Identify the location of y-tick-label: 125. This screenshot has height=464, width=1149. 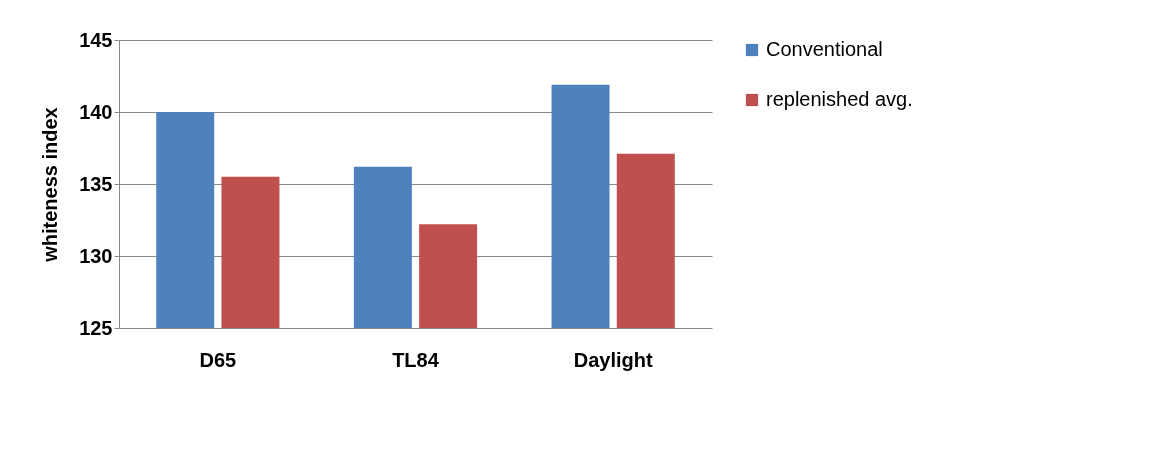
(96, 327).